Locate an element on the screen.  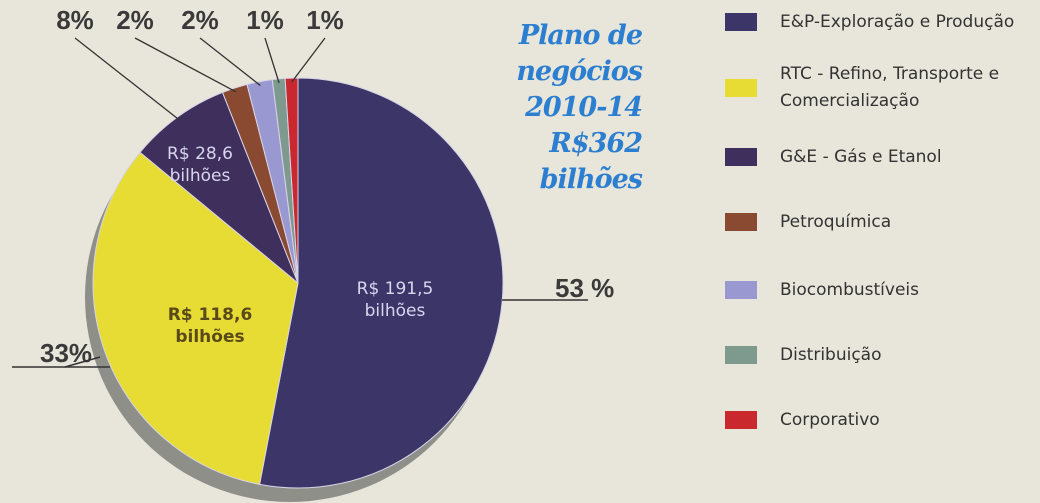
amount-label: R$ 28,6 bilhões is located at coordinates (200, 165).